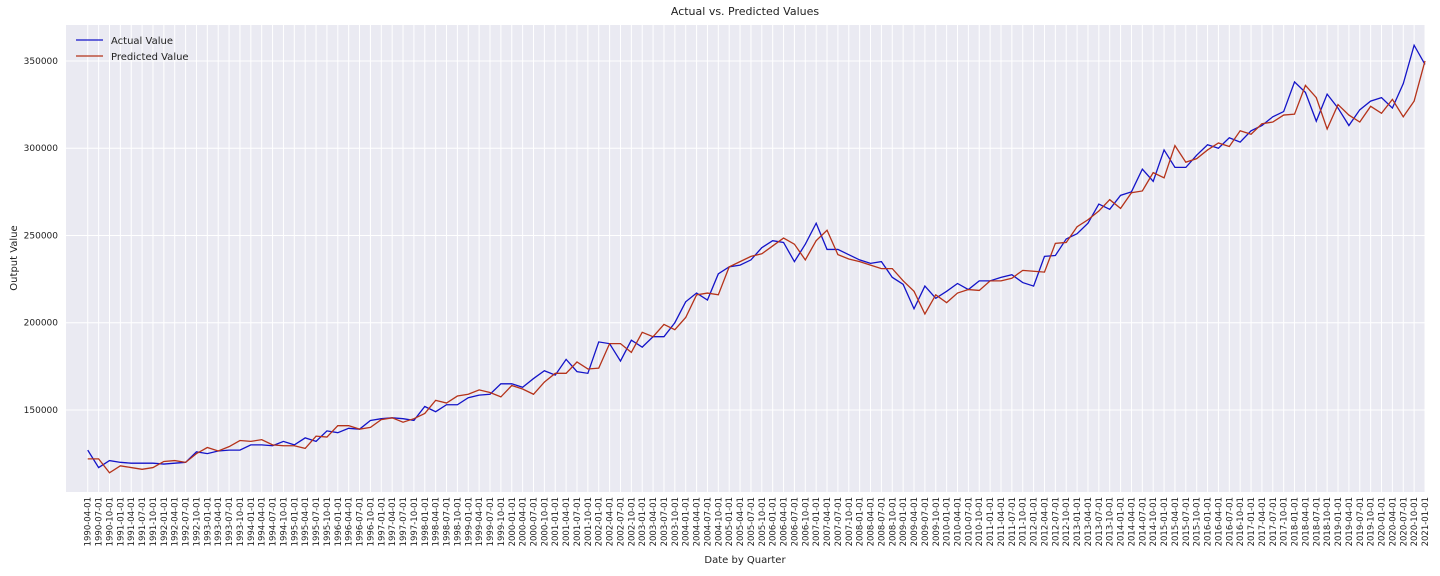  Describe the element at coordinates (480, 521) in the screenshot. I see `x-tick-label: 1999-04-01` at that location.